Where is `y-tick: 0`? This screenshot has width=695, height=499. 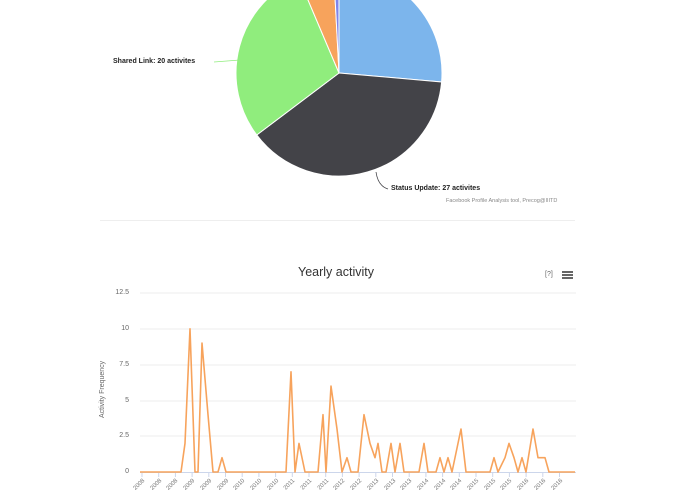 y-tick: 0 is located at coordinates (127, 471).